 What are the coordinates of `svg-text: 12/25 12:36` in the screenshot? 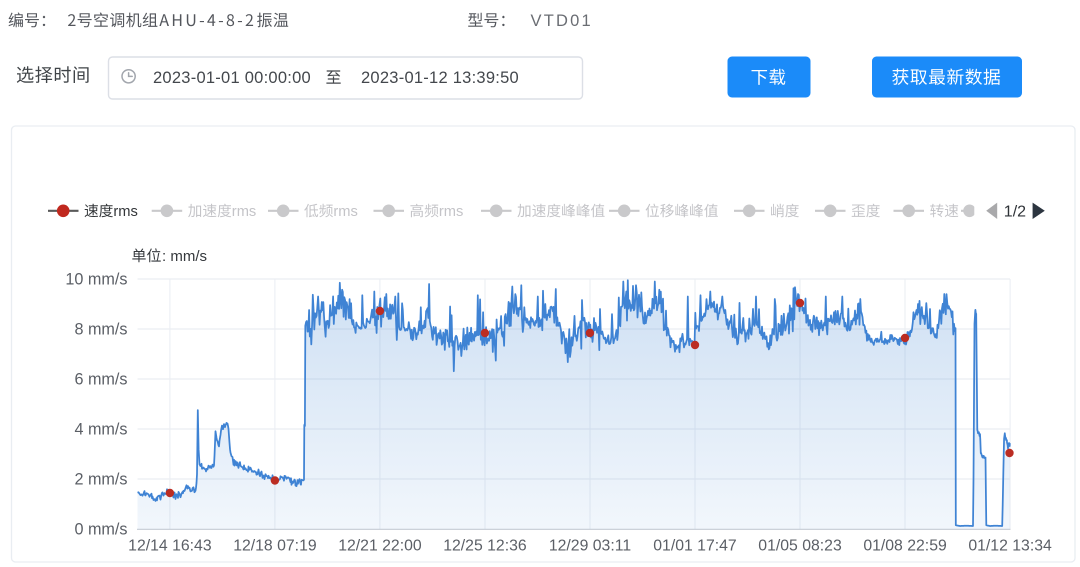 It's located at (485, 546).